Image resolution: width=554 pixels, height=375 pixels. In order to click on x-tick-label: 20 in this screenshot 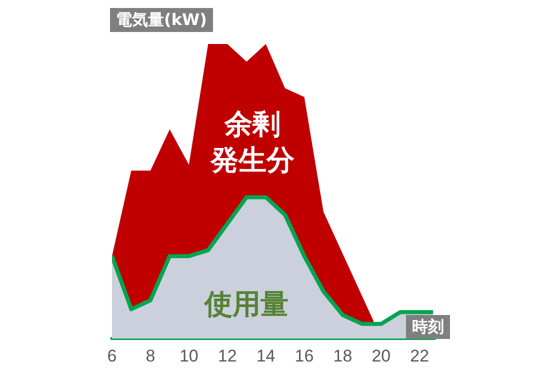, I will do `click(381, 356)`.